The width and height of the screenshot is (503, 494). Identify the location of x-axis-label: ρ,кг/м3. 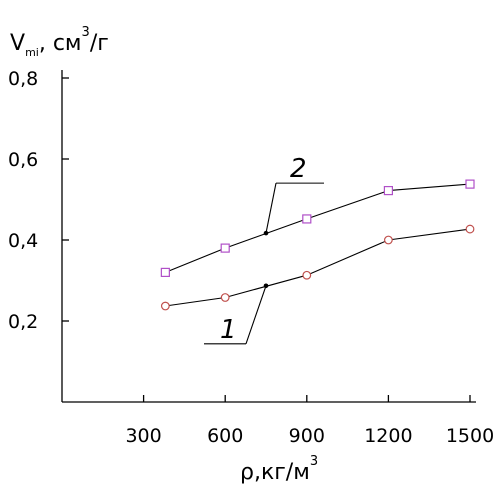
(279, 469).